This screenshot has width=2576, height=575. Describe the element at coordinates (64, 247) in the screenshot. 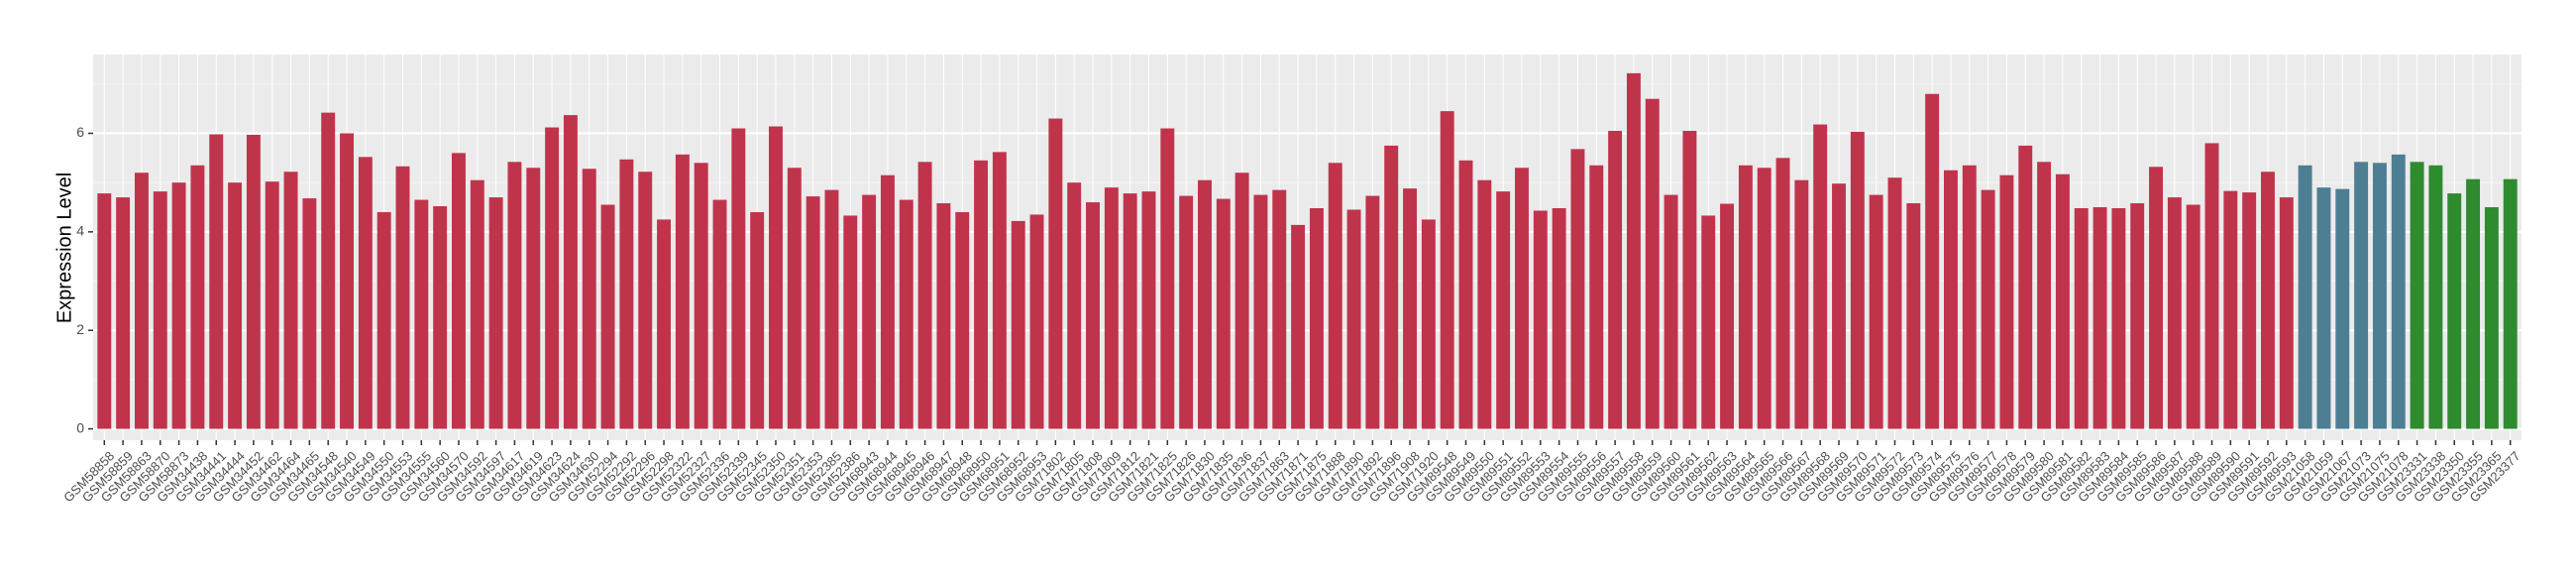

I see `y-axis-label: Expression Level` at that location.